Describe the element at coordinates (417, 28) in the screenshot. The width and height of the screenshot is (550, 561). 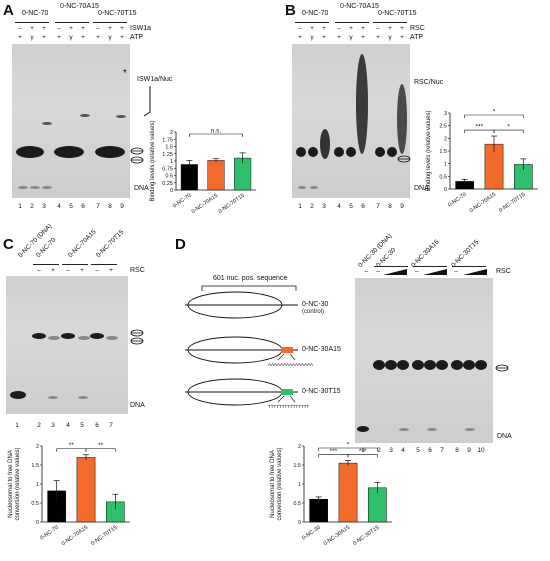
I see `rsc-row-label: RSC` at that location.